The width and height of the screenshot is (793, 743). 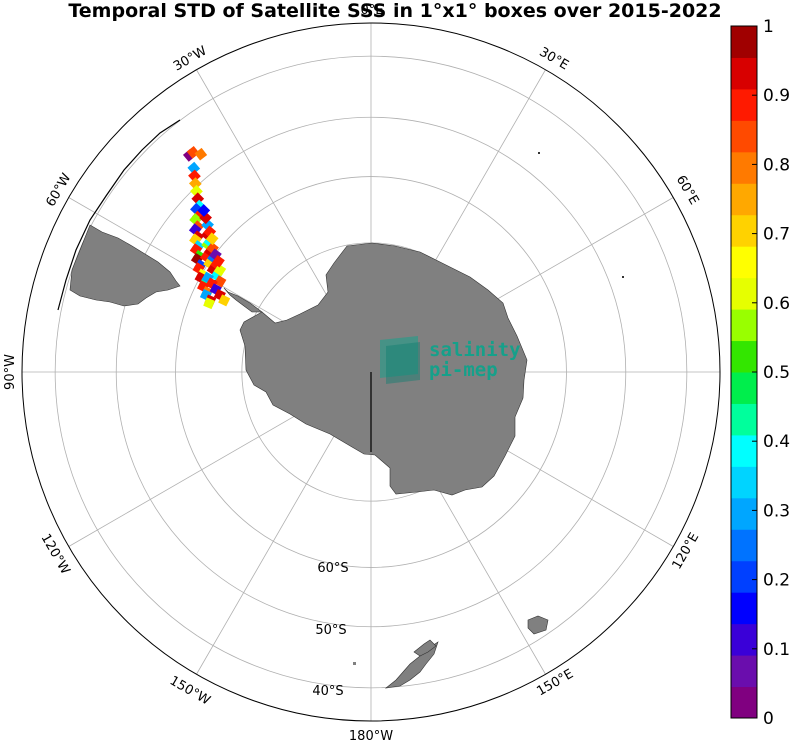 I want to click on colorbar-tick-label: 0.6, so click(x=776, y=304).